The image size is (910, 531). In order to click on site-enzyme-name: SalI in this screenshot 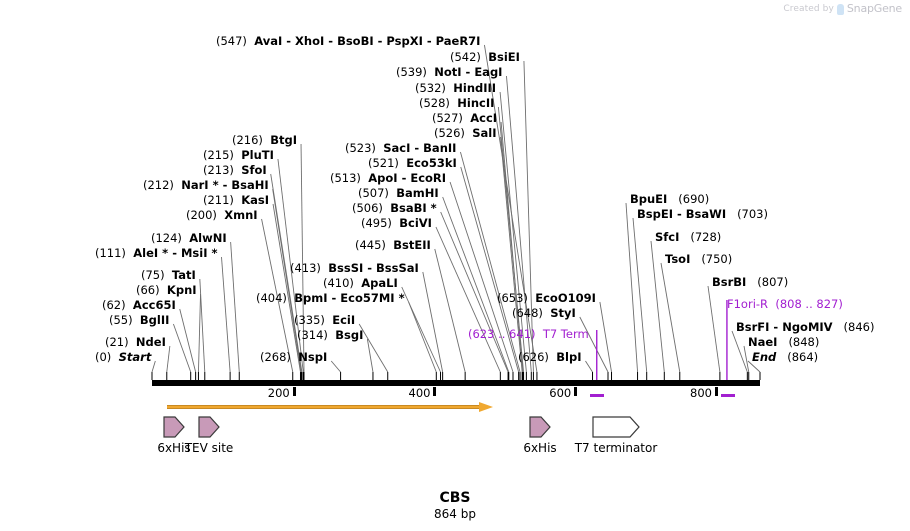, I will do `click(484, 133)`.